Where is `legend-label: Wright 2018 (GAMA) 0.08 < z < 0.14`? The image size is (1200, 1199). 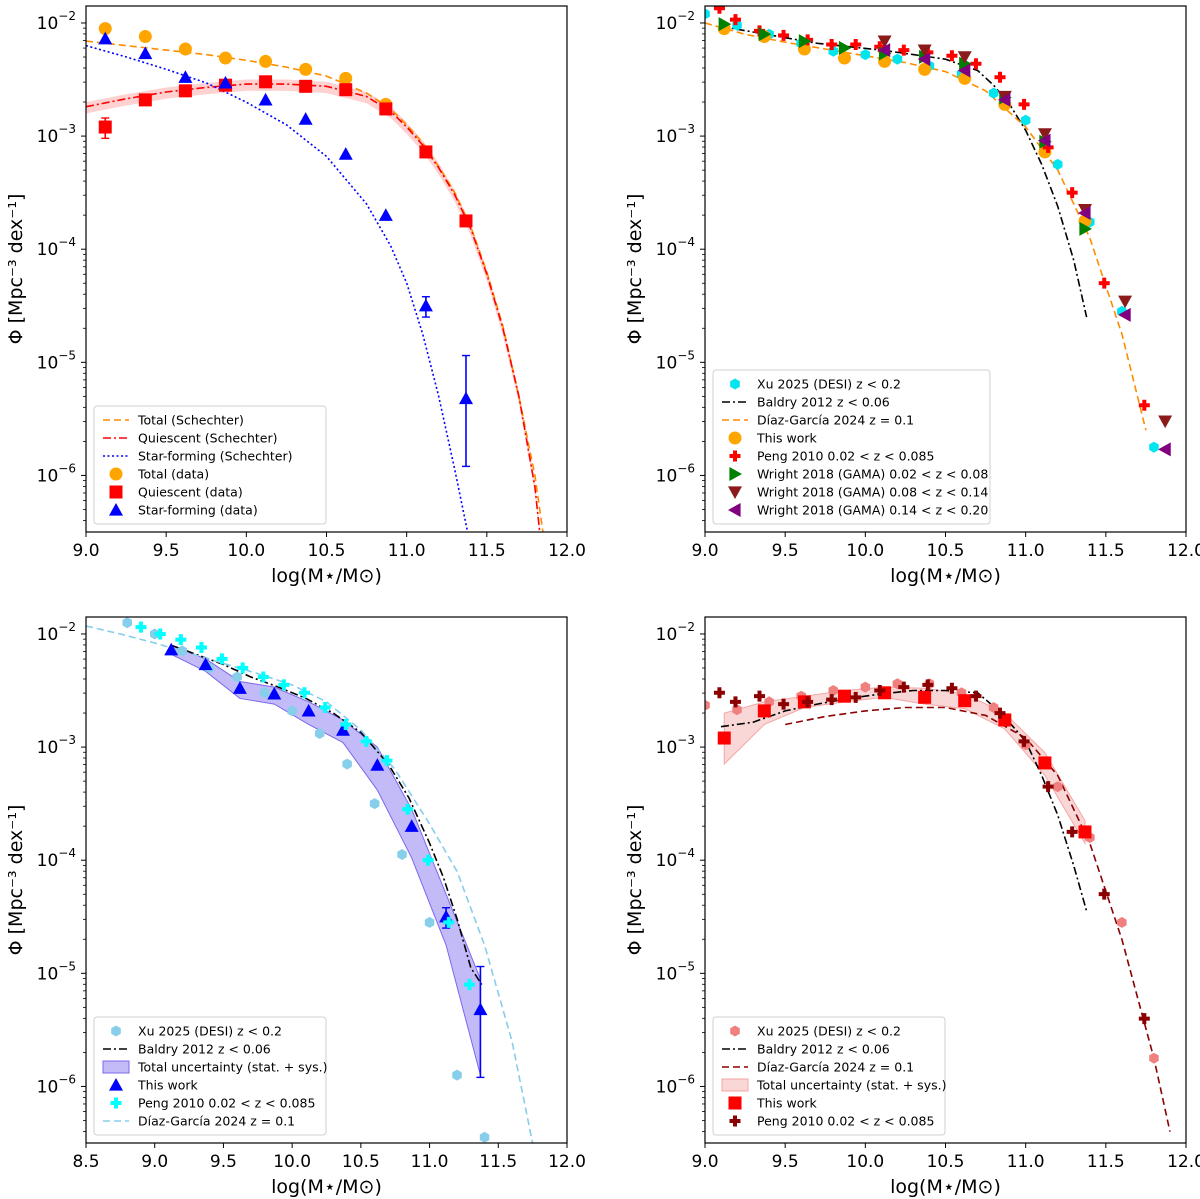
legend-label: Wright 2018 (GAMA) 0.08 < z < 0.14 is located at coordinates (872, 492).